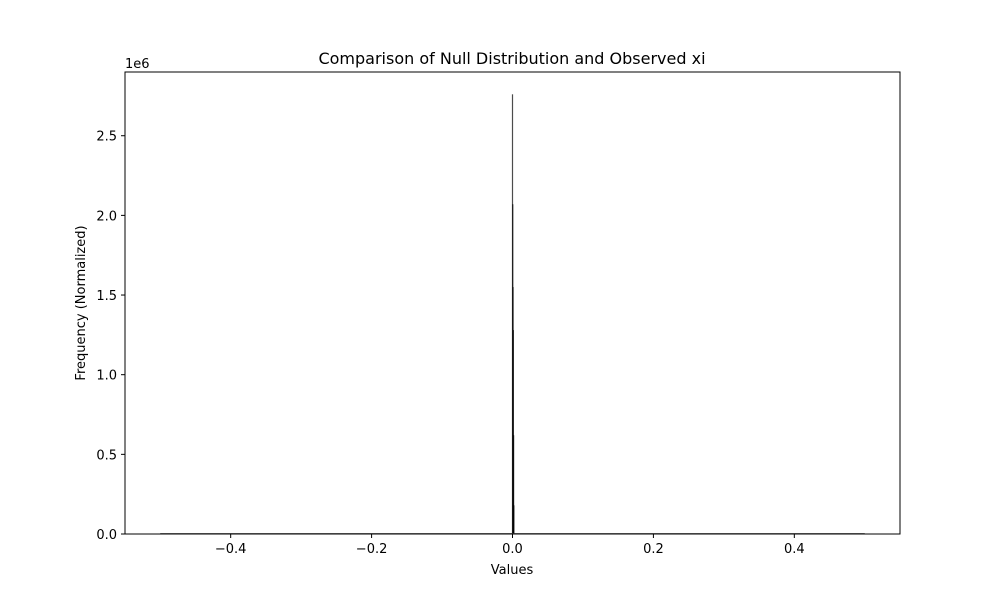  What do you see at coordinates (81, 302) in the screenshot?
I see `y-axis-label: Frequency (Normalized)` at bounding box center [81, 302].